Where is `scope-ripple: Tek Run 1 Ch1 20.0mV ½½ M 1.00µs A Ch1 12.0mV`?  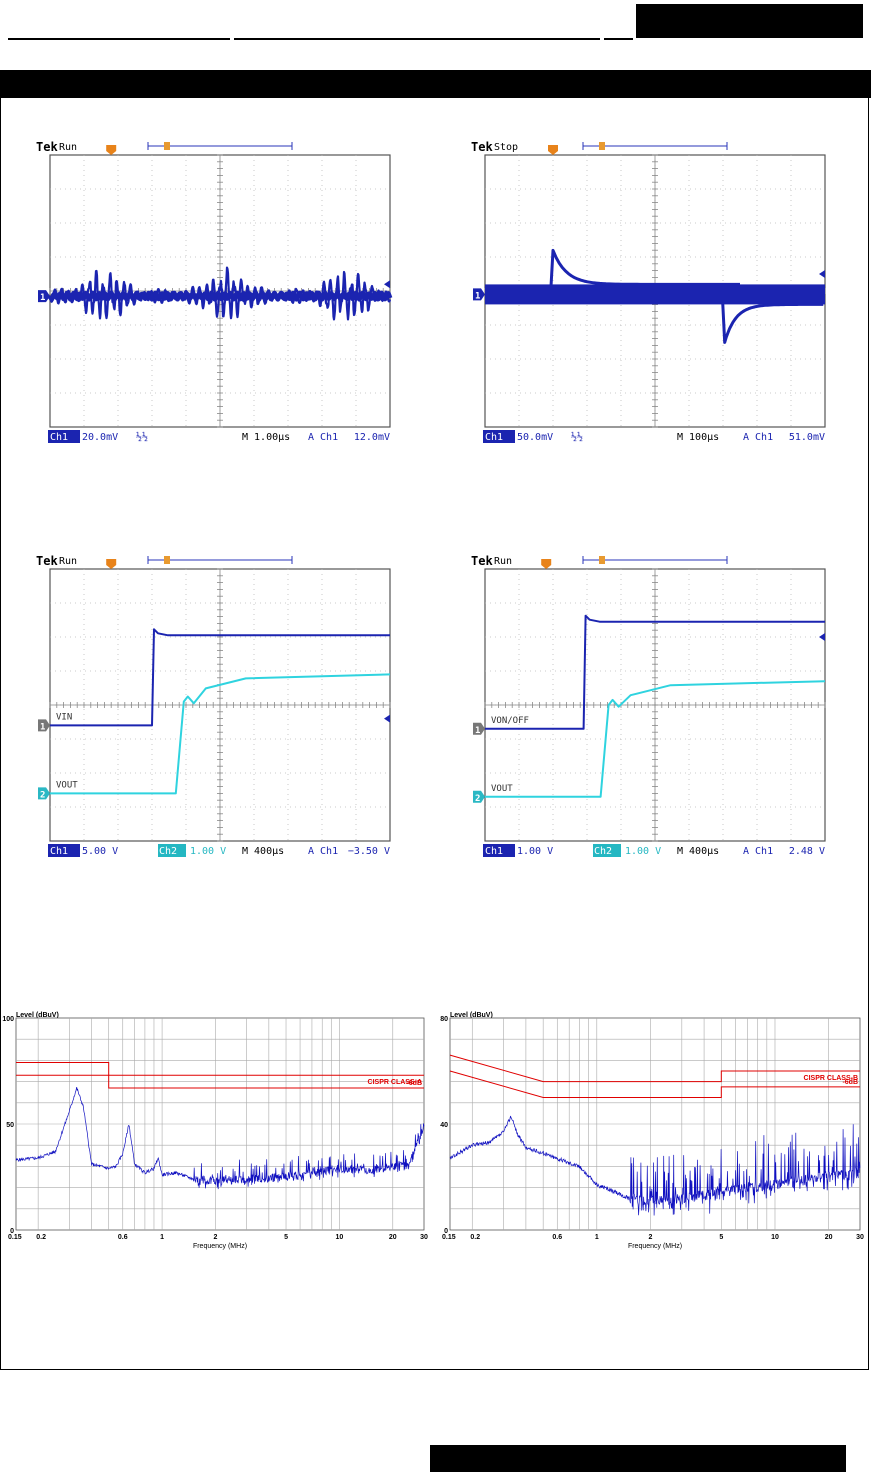 scope-ripple: Tek Run 1 Ch1 20.0mV ½½ M 1.00µs A Ch1 12.0mV is located at coordinates (212, 290).